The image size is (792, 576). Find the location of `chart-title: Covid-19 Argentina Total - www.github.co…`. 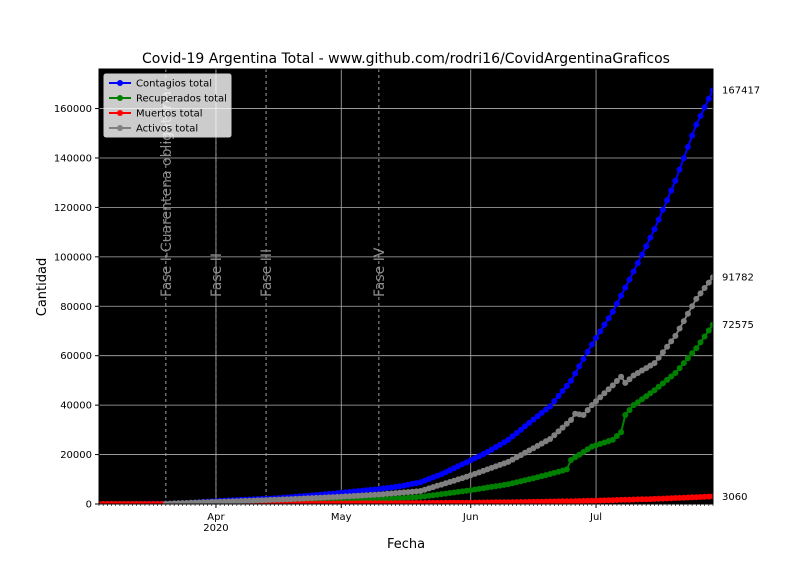

chart-title: Covid-19 Argentina Total - www.github.co… is located at coordinates (406, 59).